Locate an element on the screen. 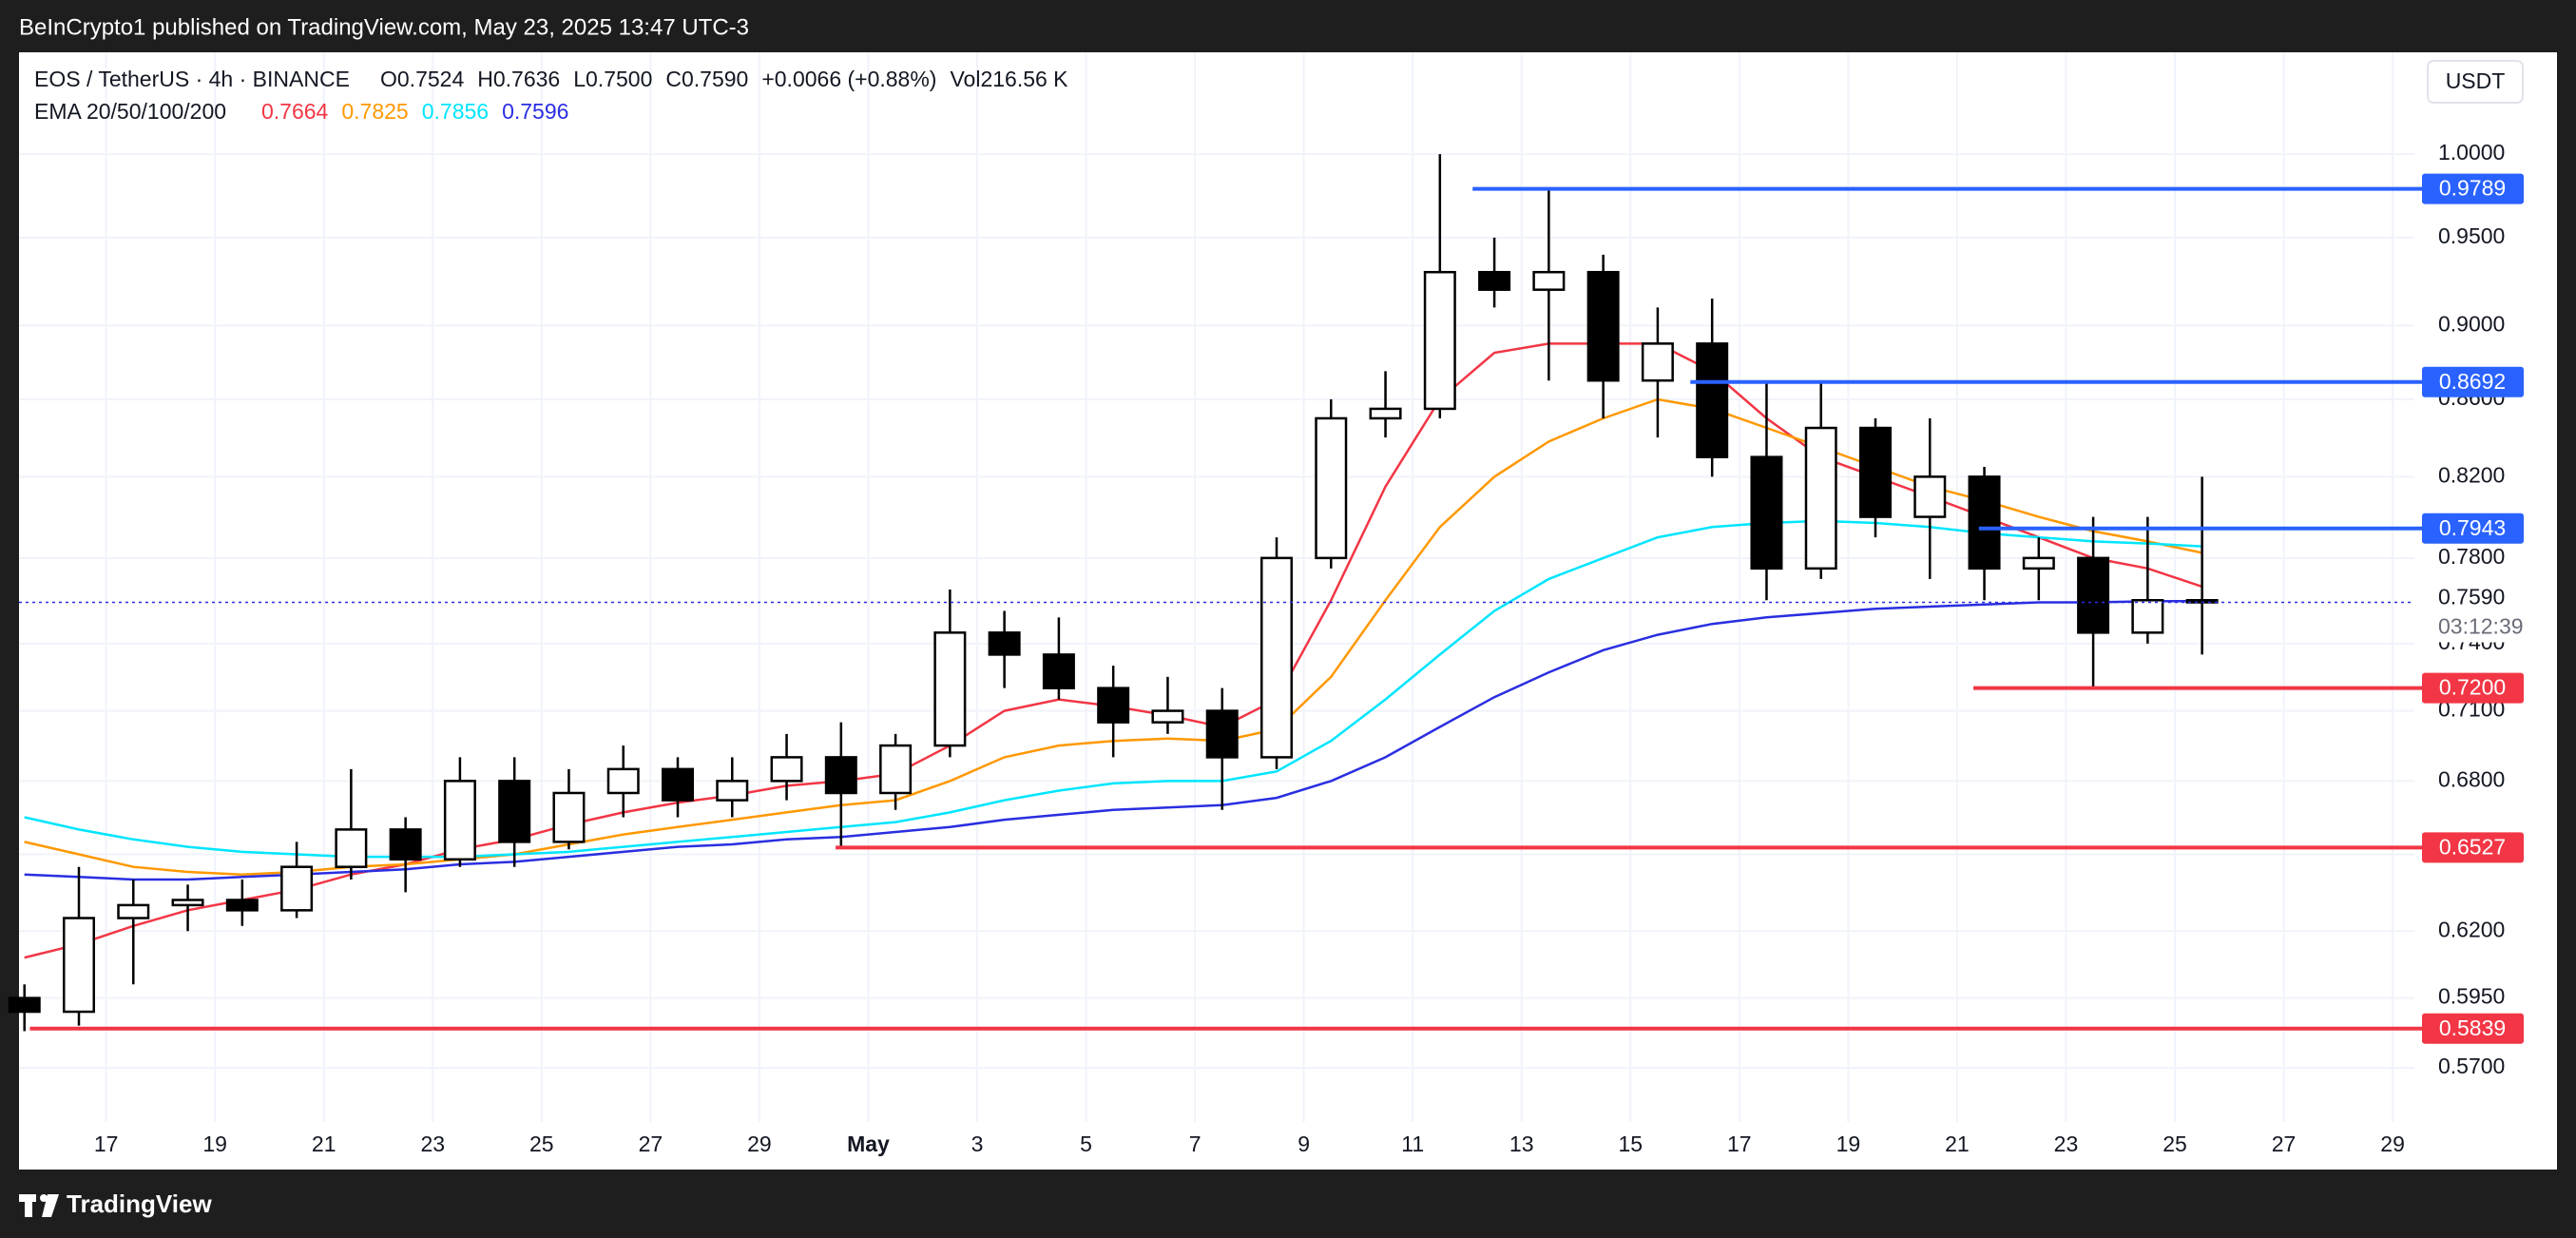  level-label: 0.8692 is located at coordinates (2472, 382).